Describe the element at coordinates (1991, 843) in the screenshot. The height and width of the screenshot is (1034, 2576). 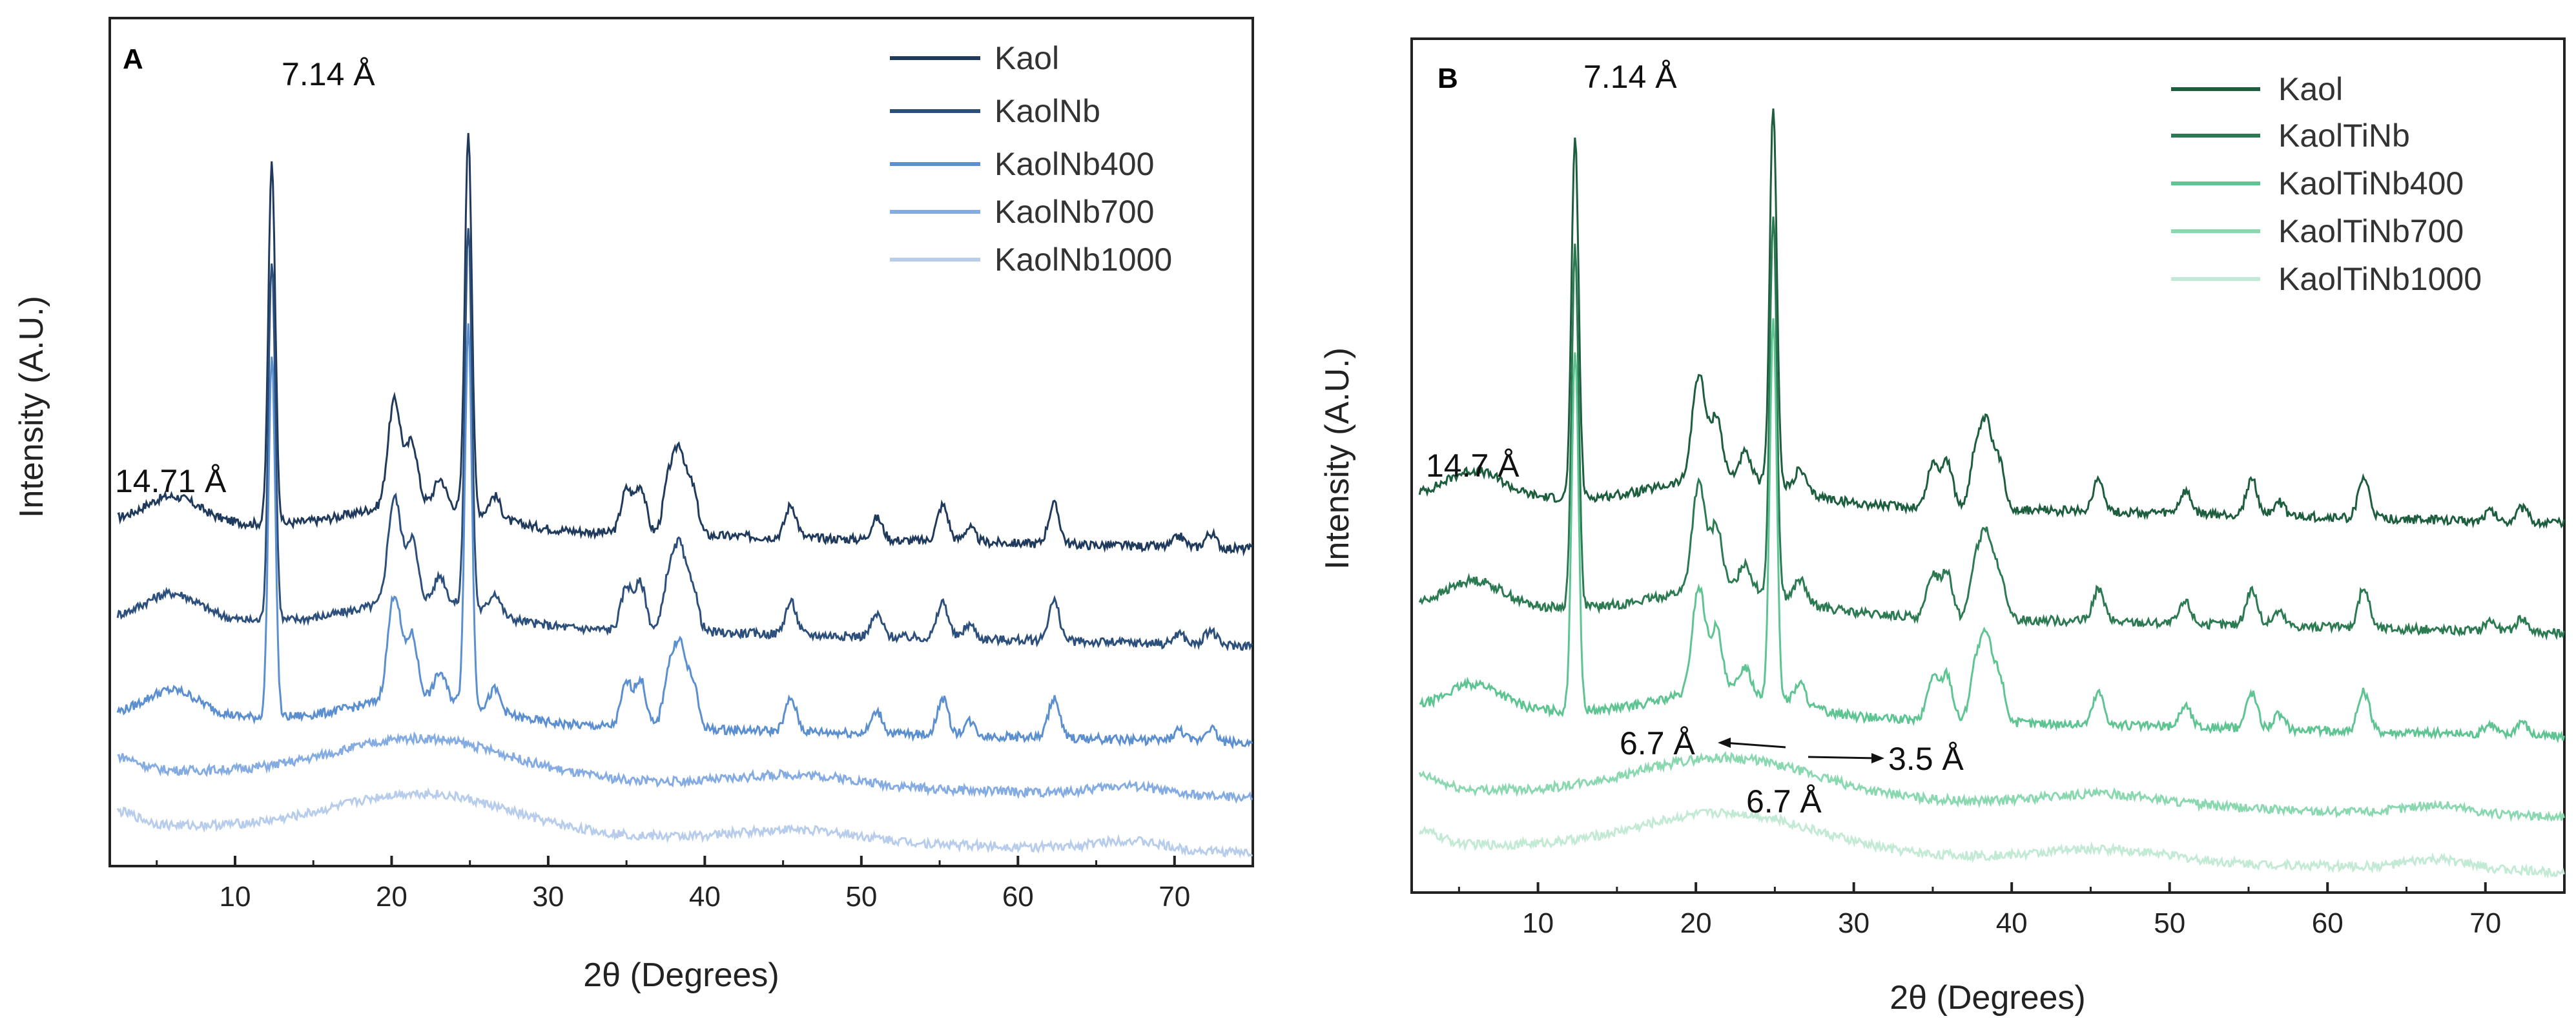
I see `panel-b-series-kaoltinb1000` at that location.